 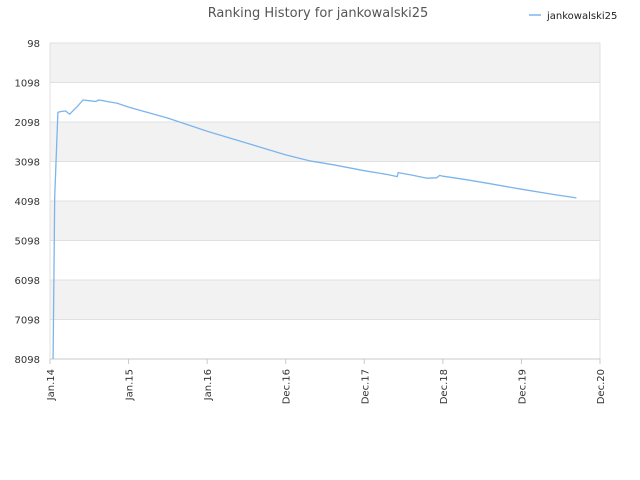 I want to click on x-tick-label: Dec.18, so click(x=444, y=386).